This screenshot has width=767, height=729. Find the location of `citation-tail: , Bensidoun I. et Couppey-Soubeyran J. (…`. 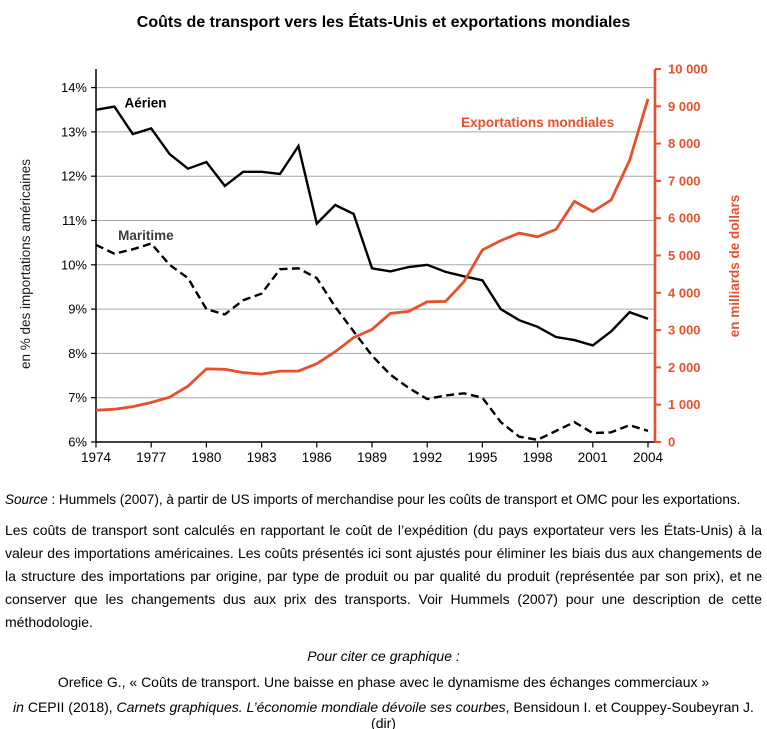

citation-tail: , Bensidoun I. et Couppey-Soubeyran J. (… is located at coordinates (562, 714).